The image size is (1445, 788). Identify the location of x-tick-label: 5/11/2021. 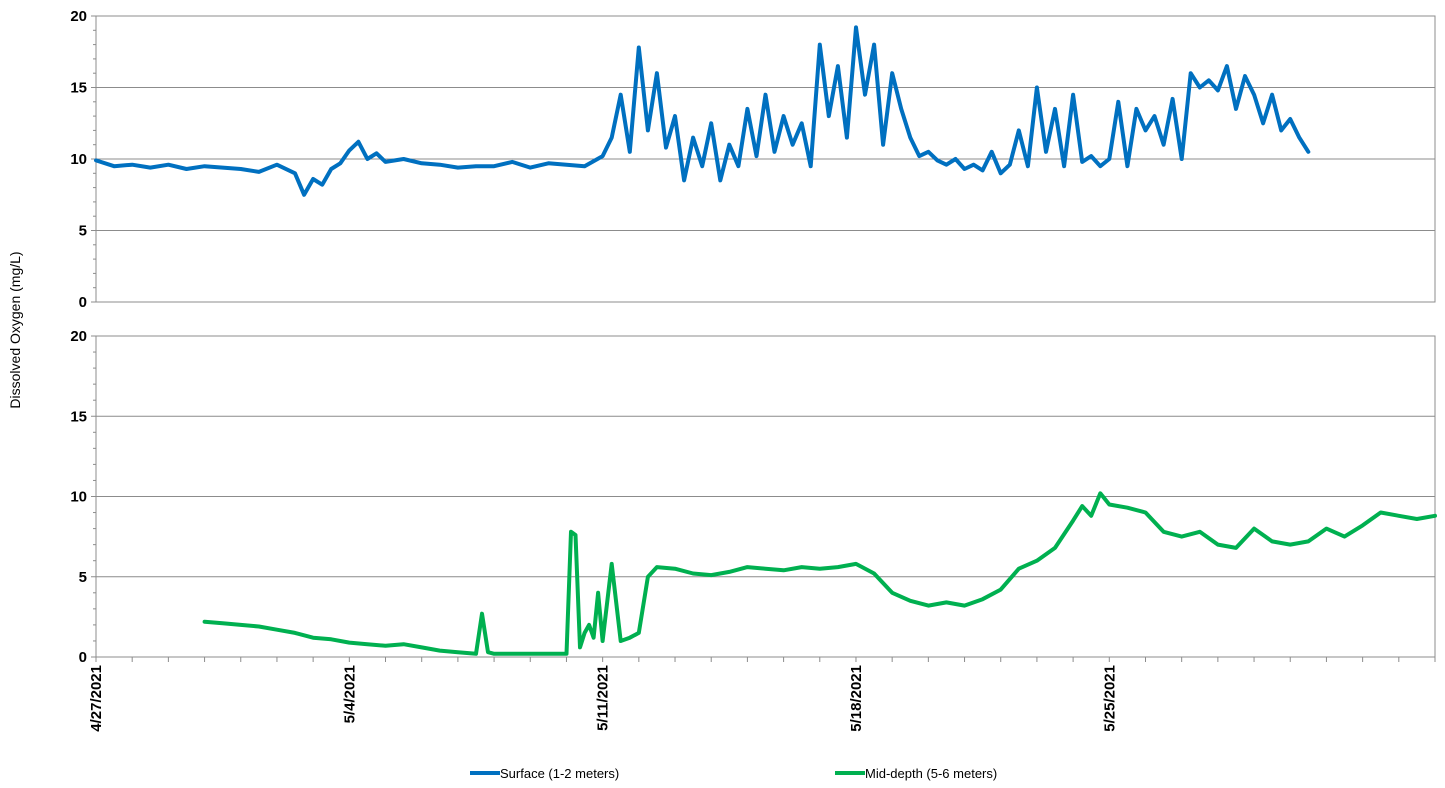
(603, 698).